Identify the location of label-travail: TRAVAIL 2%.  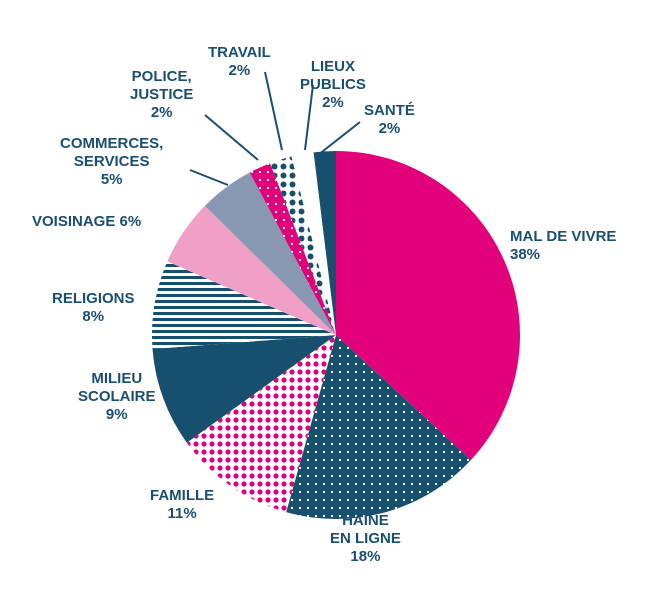
(239, 62).